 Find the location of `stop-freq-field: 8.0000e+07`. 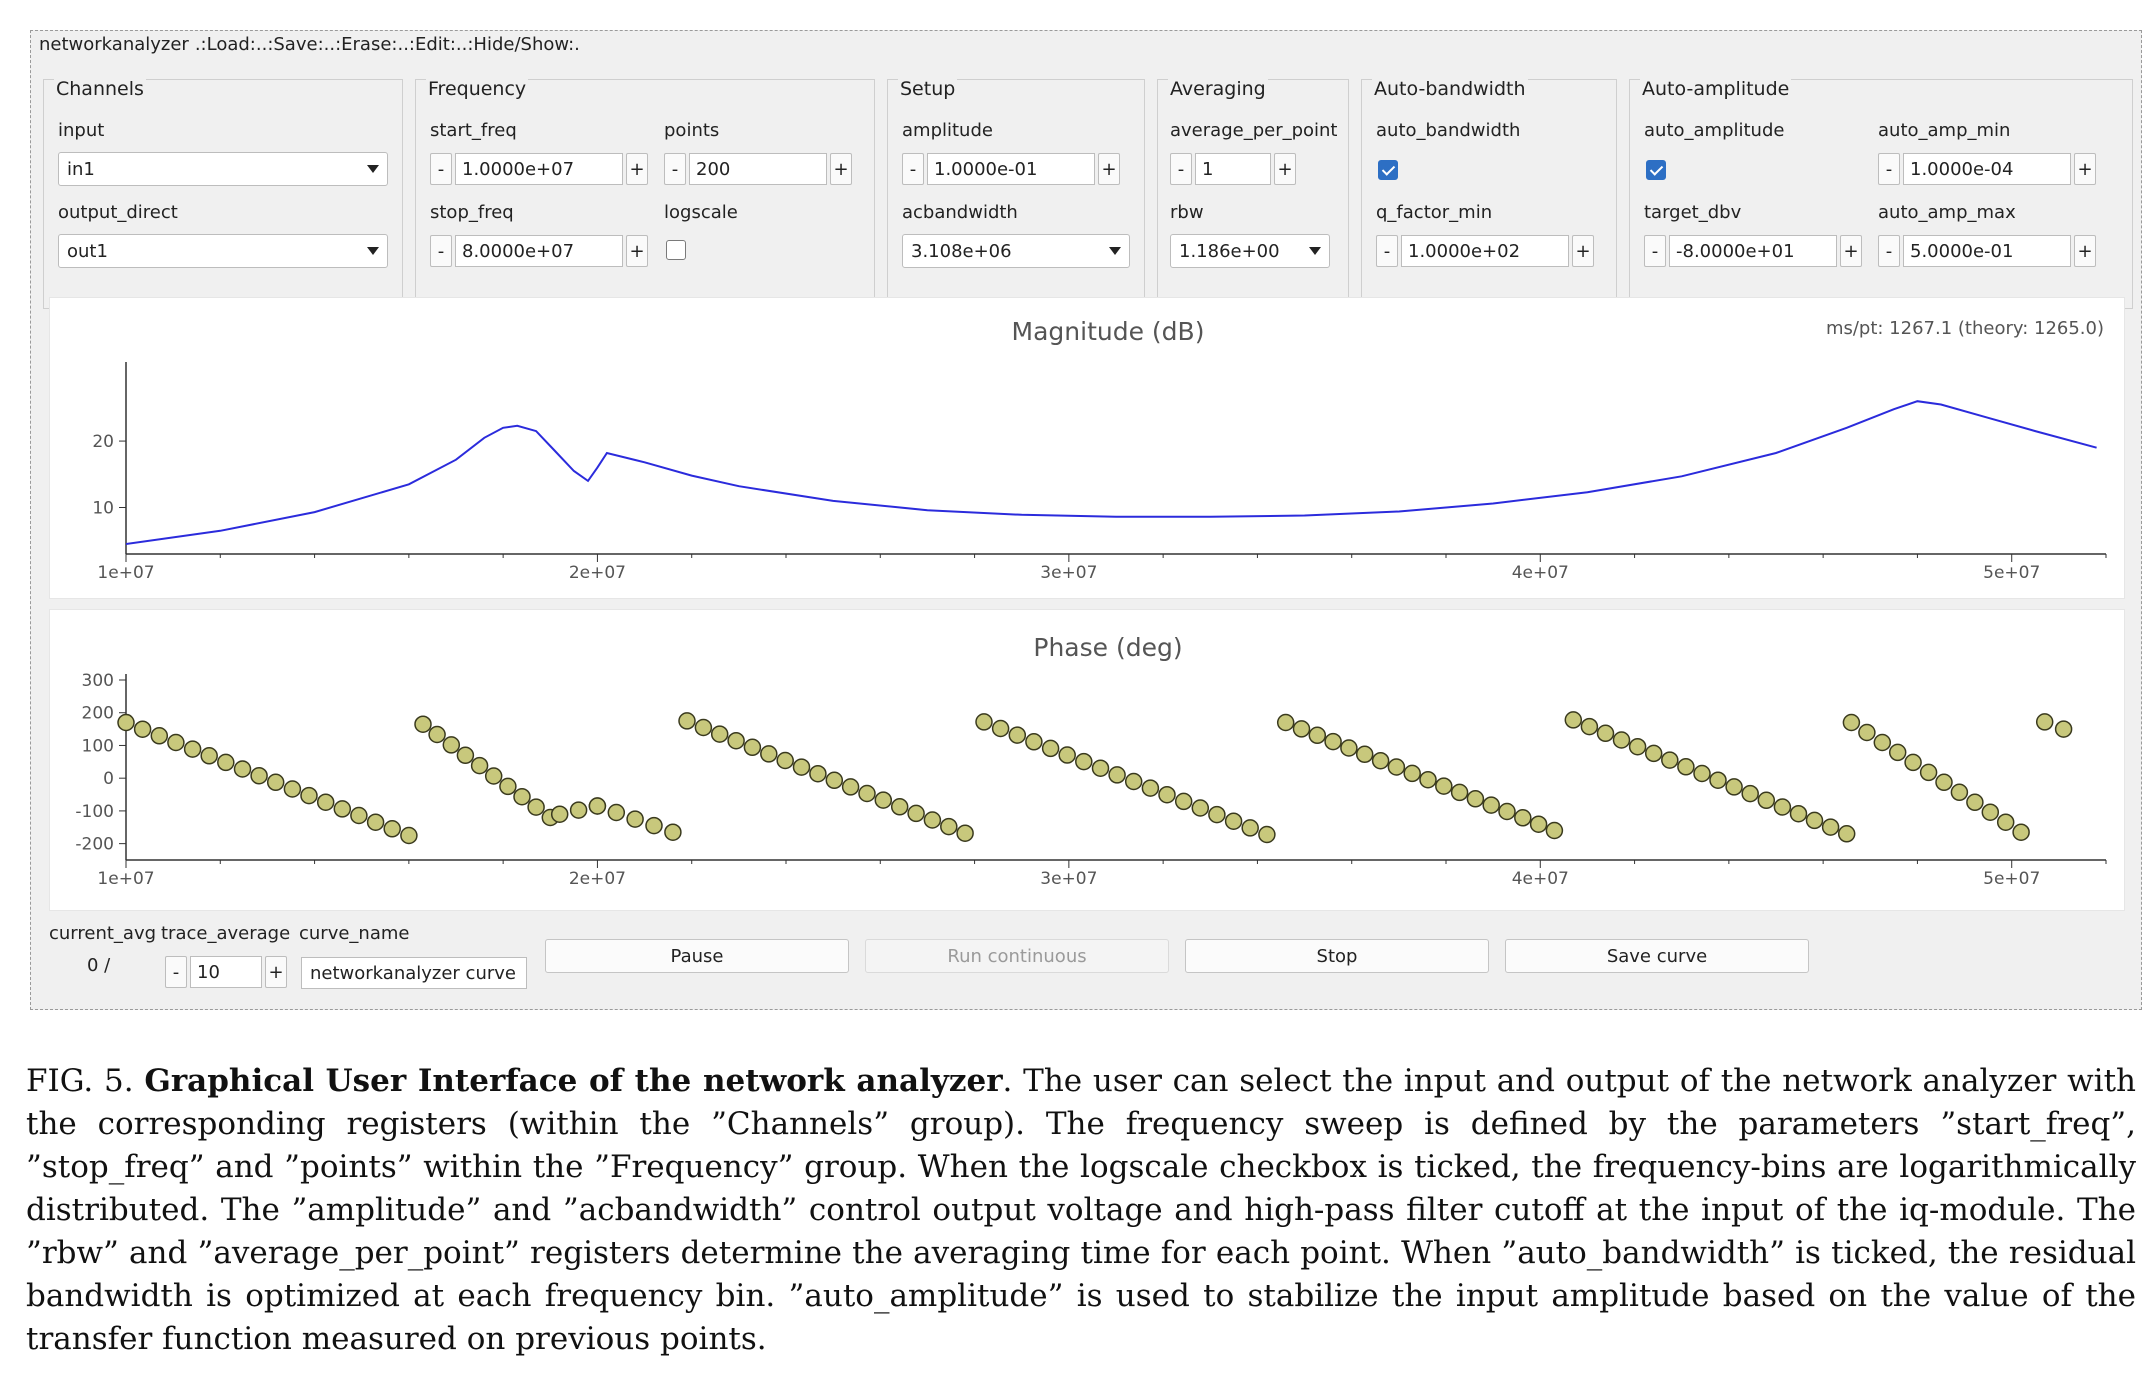

stop-freq-field: 8.0000e+07 is located at coordinates (539, 251).